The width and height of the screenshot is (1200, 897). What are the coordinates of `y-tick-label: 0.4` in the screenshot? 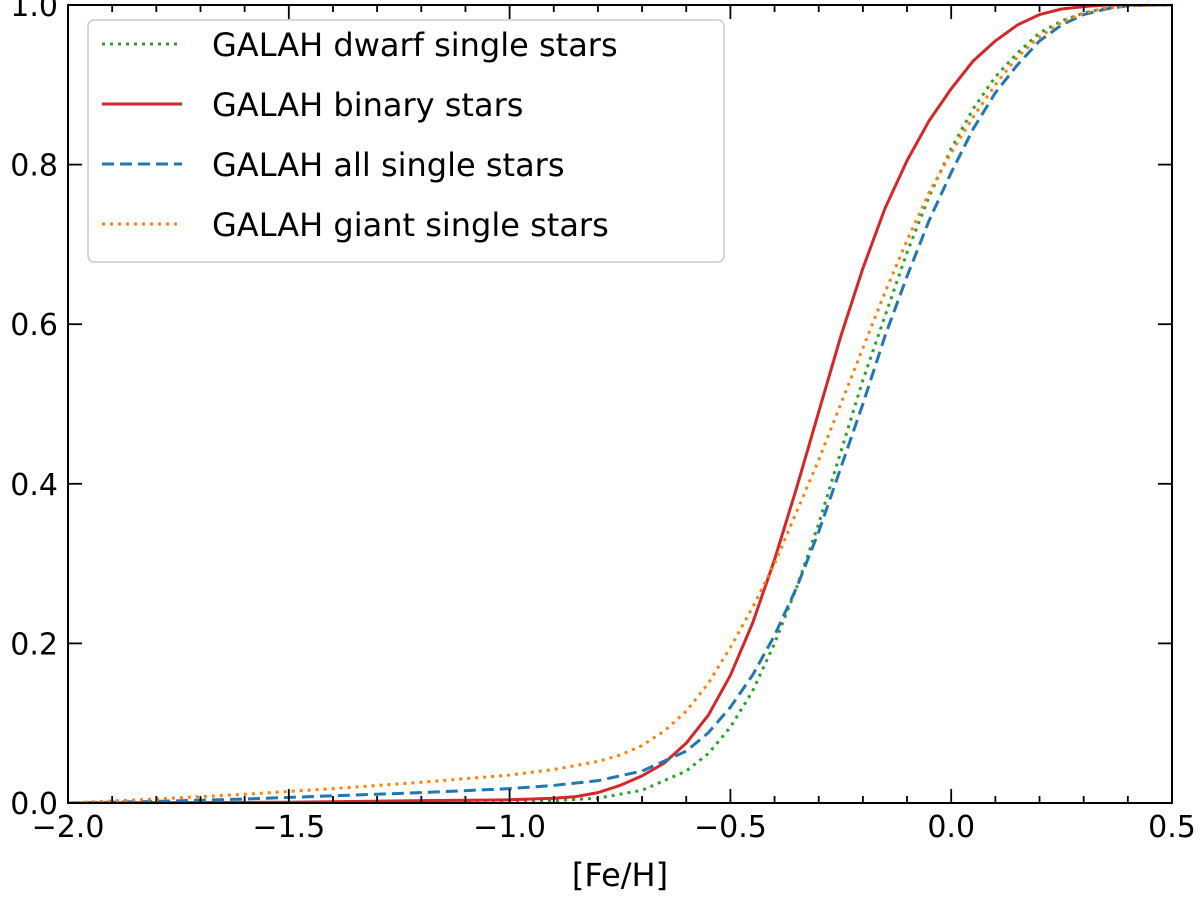 It's located at (34, 485).